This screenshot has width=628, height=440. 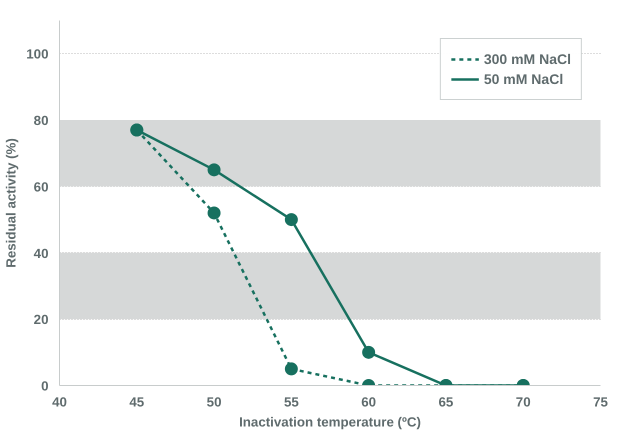 What do you see at coordinates (10, 203) in the screenshot?
I see `y-axis-title: Residual activity (%)` at bounding box center [10, 203].